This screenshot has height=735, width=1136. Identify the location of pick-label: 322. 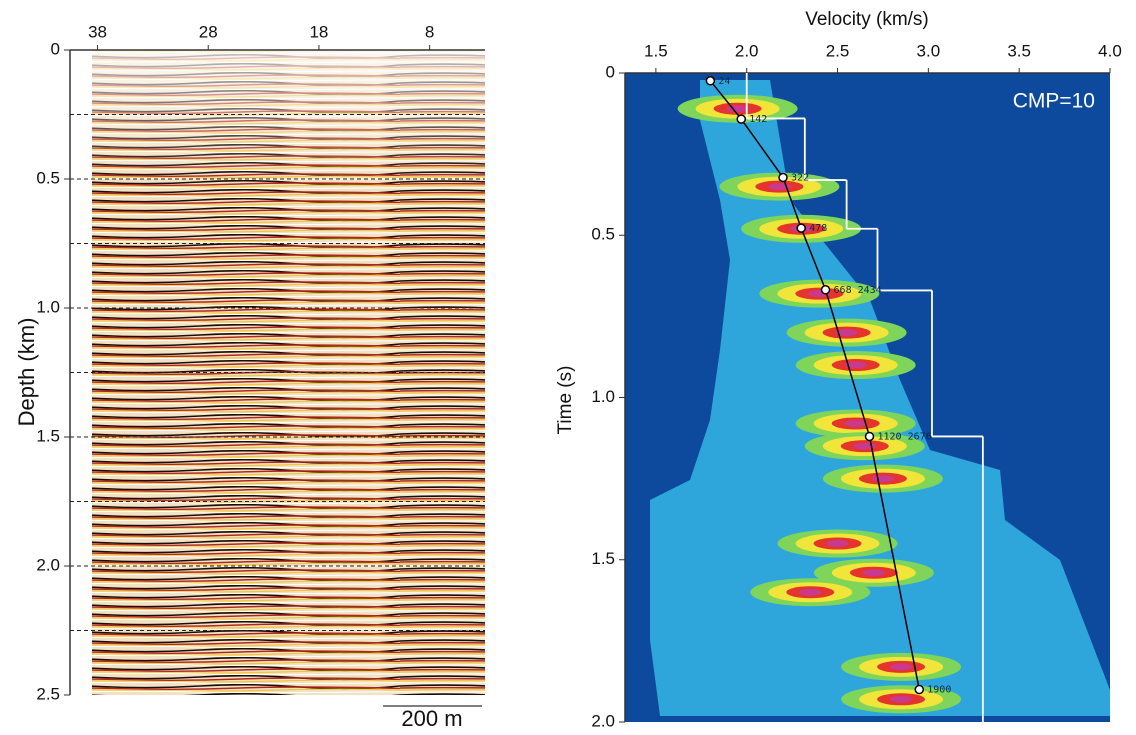
(800, 177).